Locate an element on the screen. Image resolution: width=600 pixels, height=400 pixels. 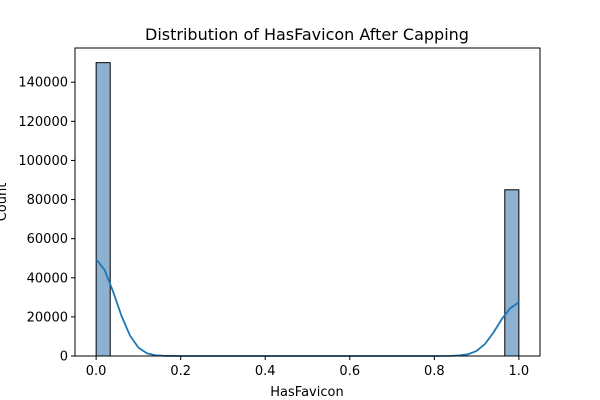
y-axis: 0 20000 40000 60000 80000 100000 120000 140000 is located at coordinates (46, 220).